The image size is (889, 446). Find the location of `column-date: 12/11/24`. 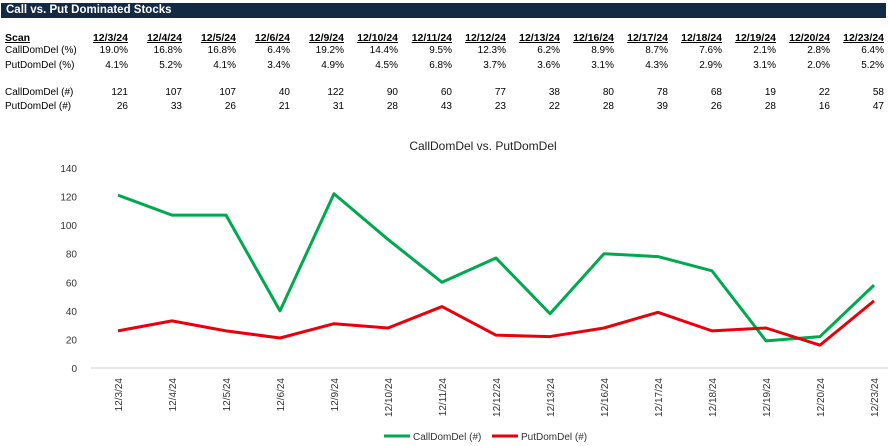

column-date: 12/11/24 is located at coordinates (431, 38).